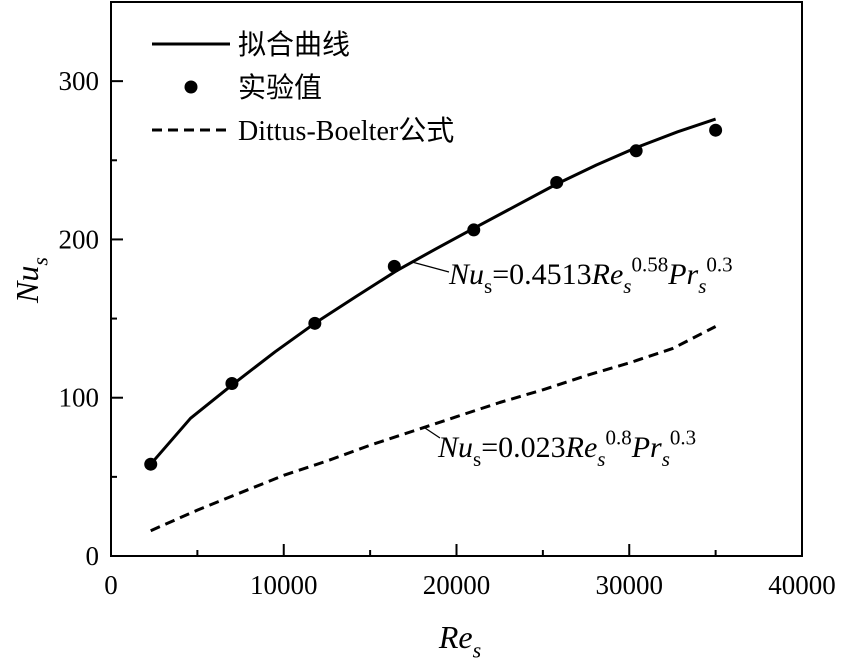 The image size is (848, 666). Describe the element at coordinates (541, 274) in the screenshot. I see `fit-equation-part-2: =0.4513` at that location.